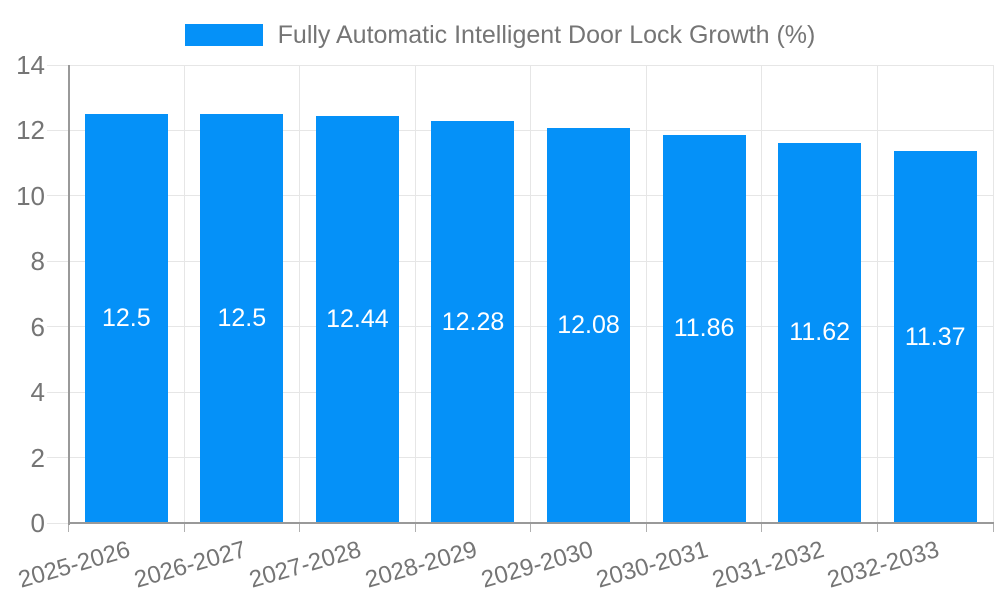 The height and width of the screenshot is (600, 1000). I want to click on y-axis-tick-label: 6, so click(37, 326).